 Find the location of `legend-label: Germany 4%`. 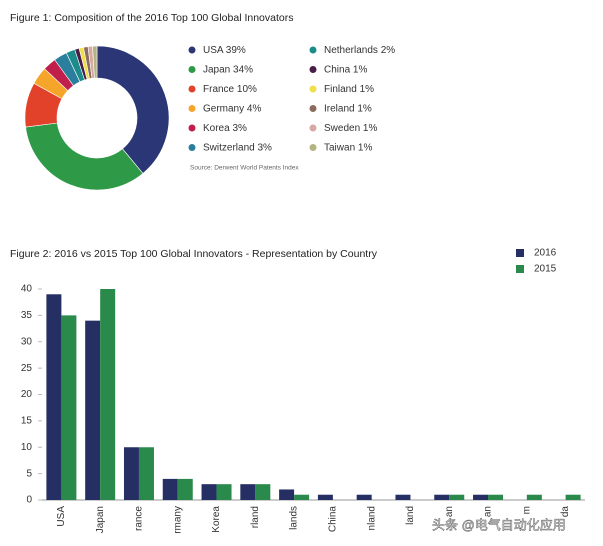

legend-label: Germany 4% is located at coordinates (232, 108).